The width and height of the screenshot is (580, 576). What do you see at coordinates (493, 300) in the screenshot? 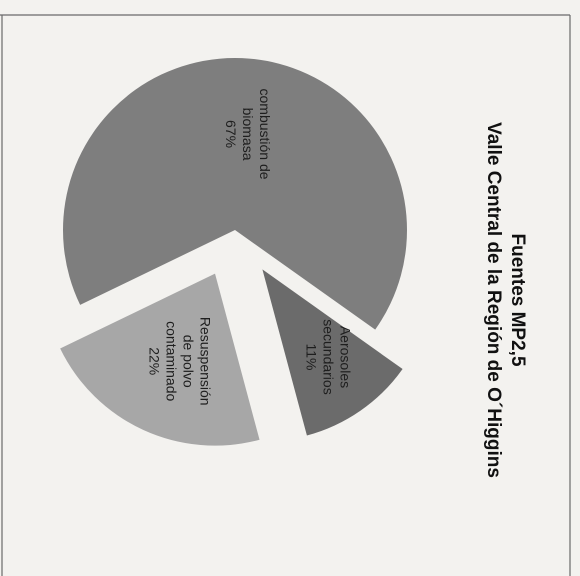
I see `chart-subtitle: Valle Central de la Región de O´Higgins` at bounding box center [493, 300].